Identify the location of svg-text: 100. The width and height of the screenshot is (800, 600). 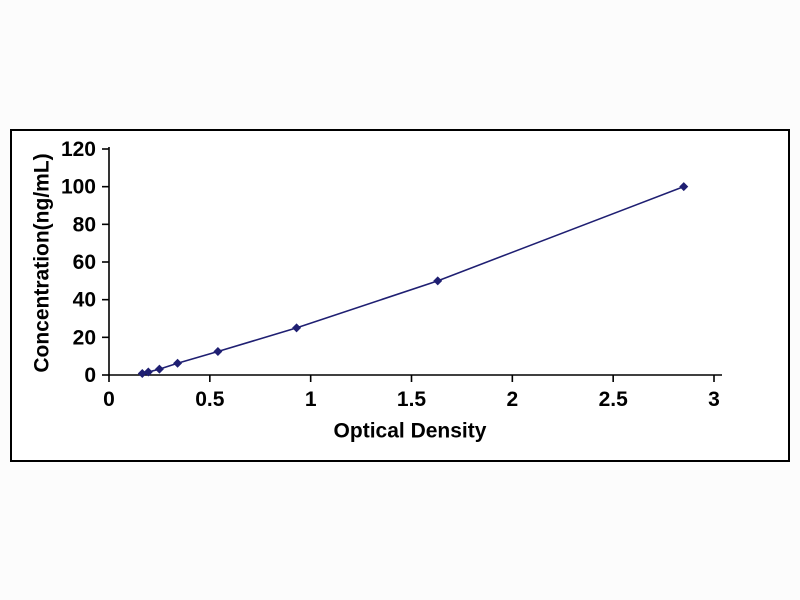
(78, 187).